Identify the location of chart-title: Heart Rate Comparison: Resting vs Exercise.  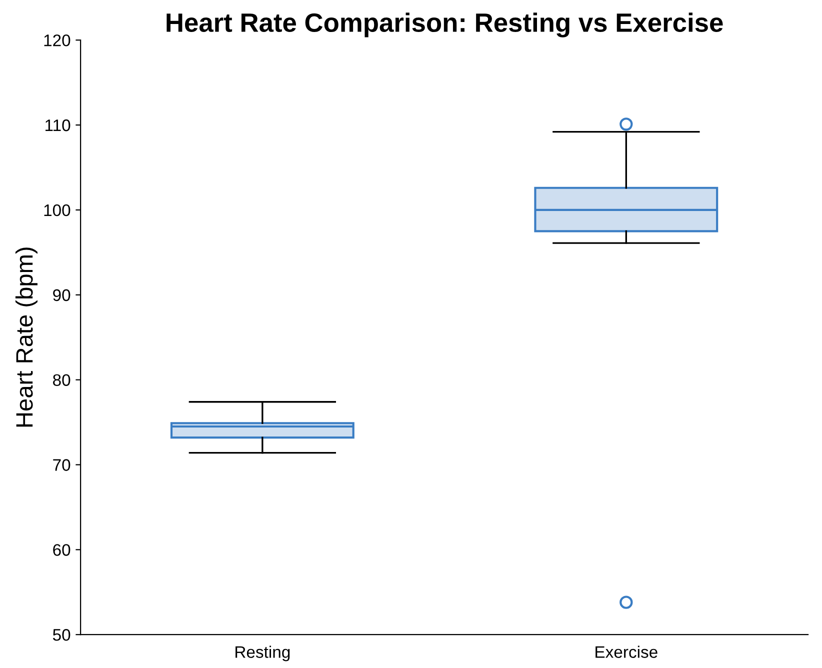
(444, 25).